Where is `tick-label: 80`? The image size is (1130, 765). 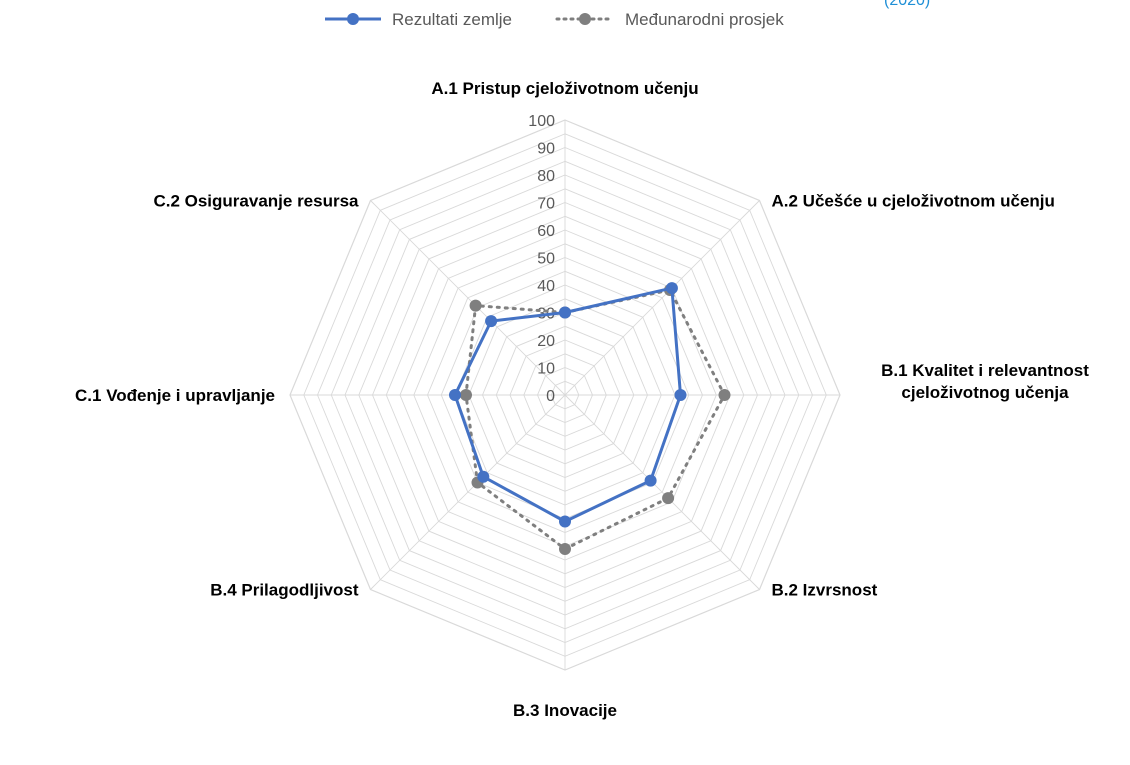
tick-label: 80 is located at coordinates (546, 176).